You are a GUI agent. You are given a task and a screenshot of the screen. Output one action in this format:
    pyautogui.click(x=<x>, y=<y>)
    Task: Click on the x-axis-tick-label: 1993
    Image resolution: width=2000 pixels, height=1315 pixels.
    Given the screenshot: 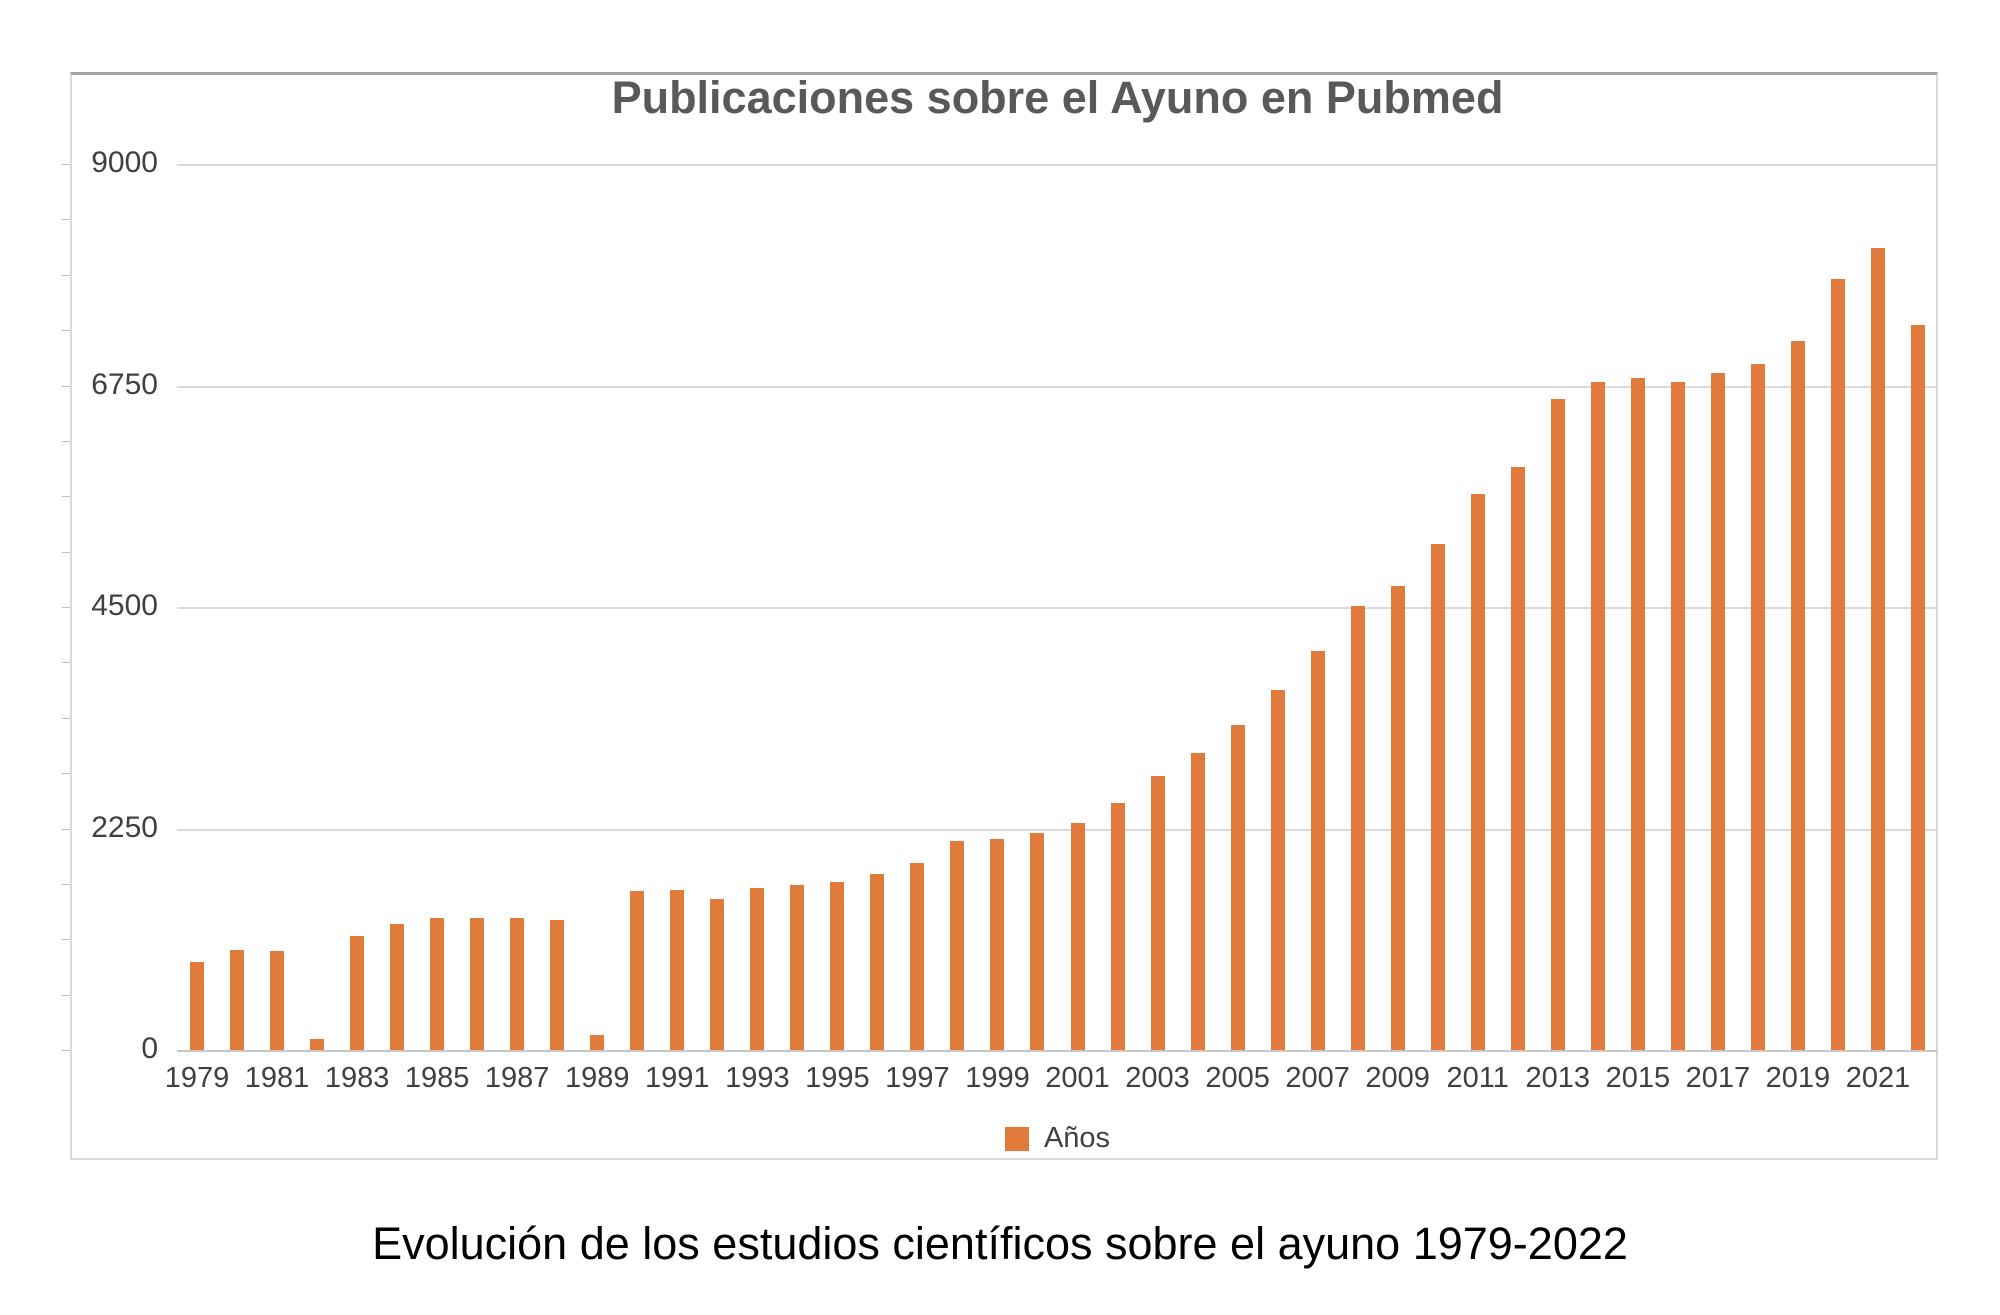 What is the action you would take?
    pyautogui.click(x=757, y=1078)
    